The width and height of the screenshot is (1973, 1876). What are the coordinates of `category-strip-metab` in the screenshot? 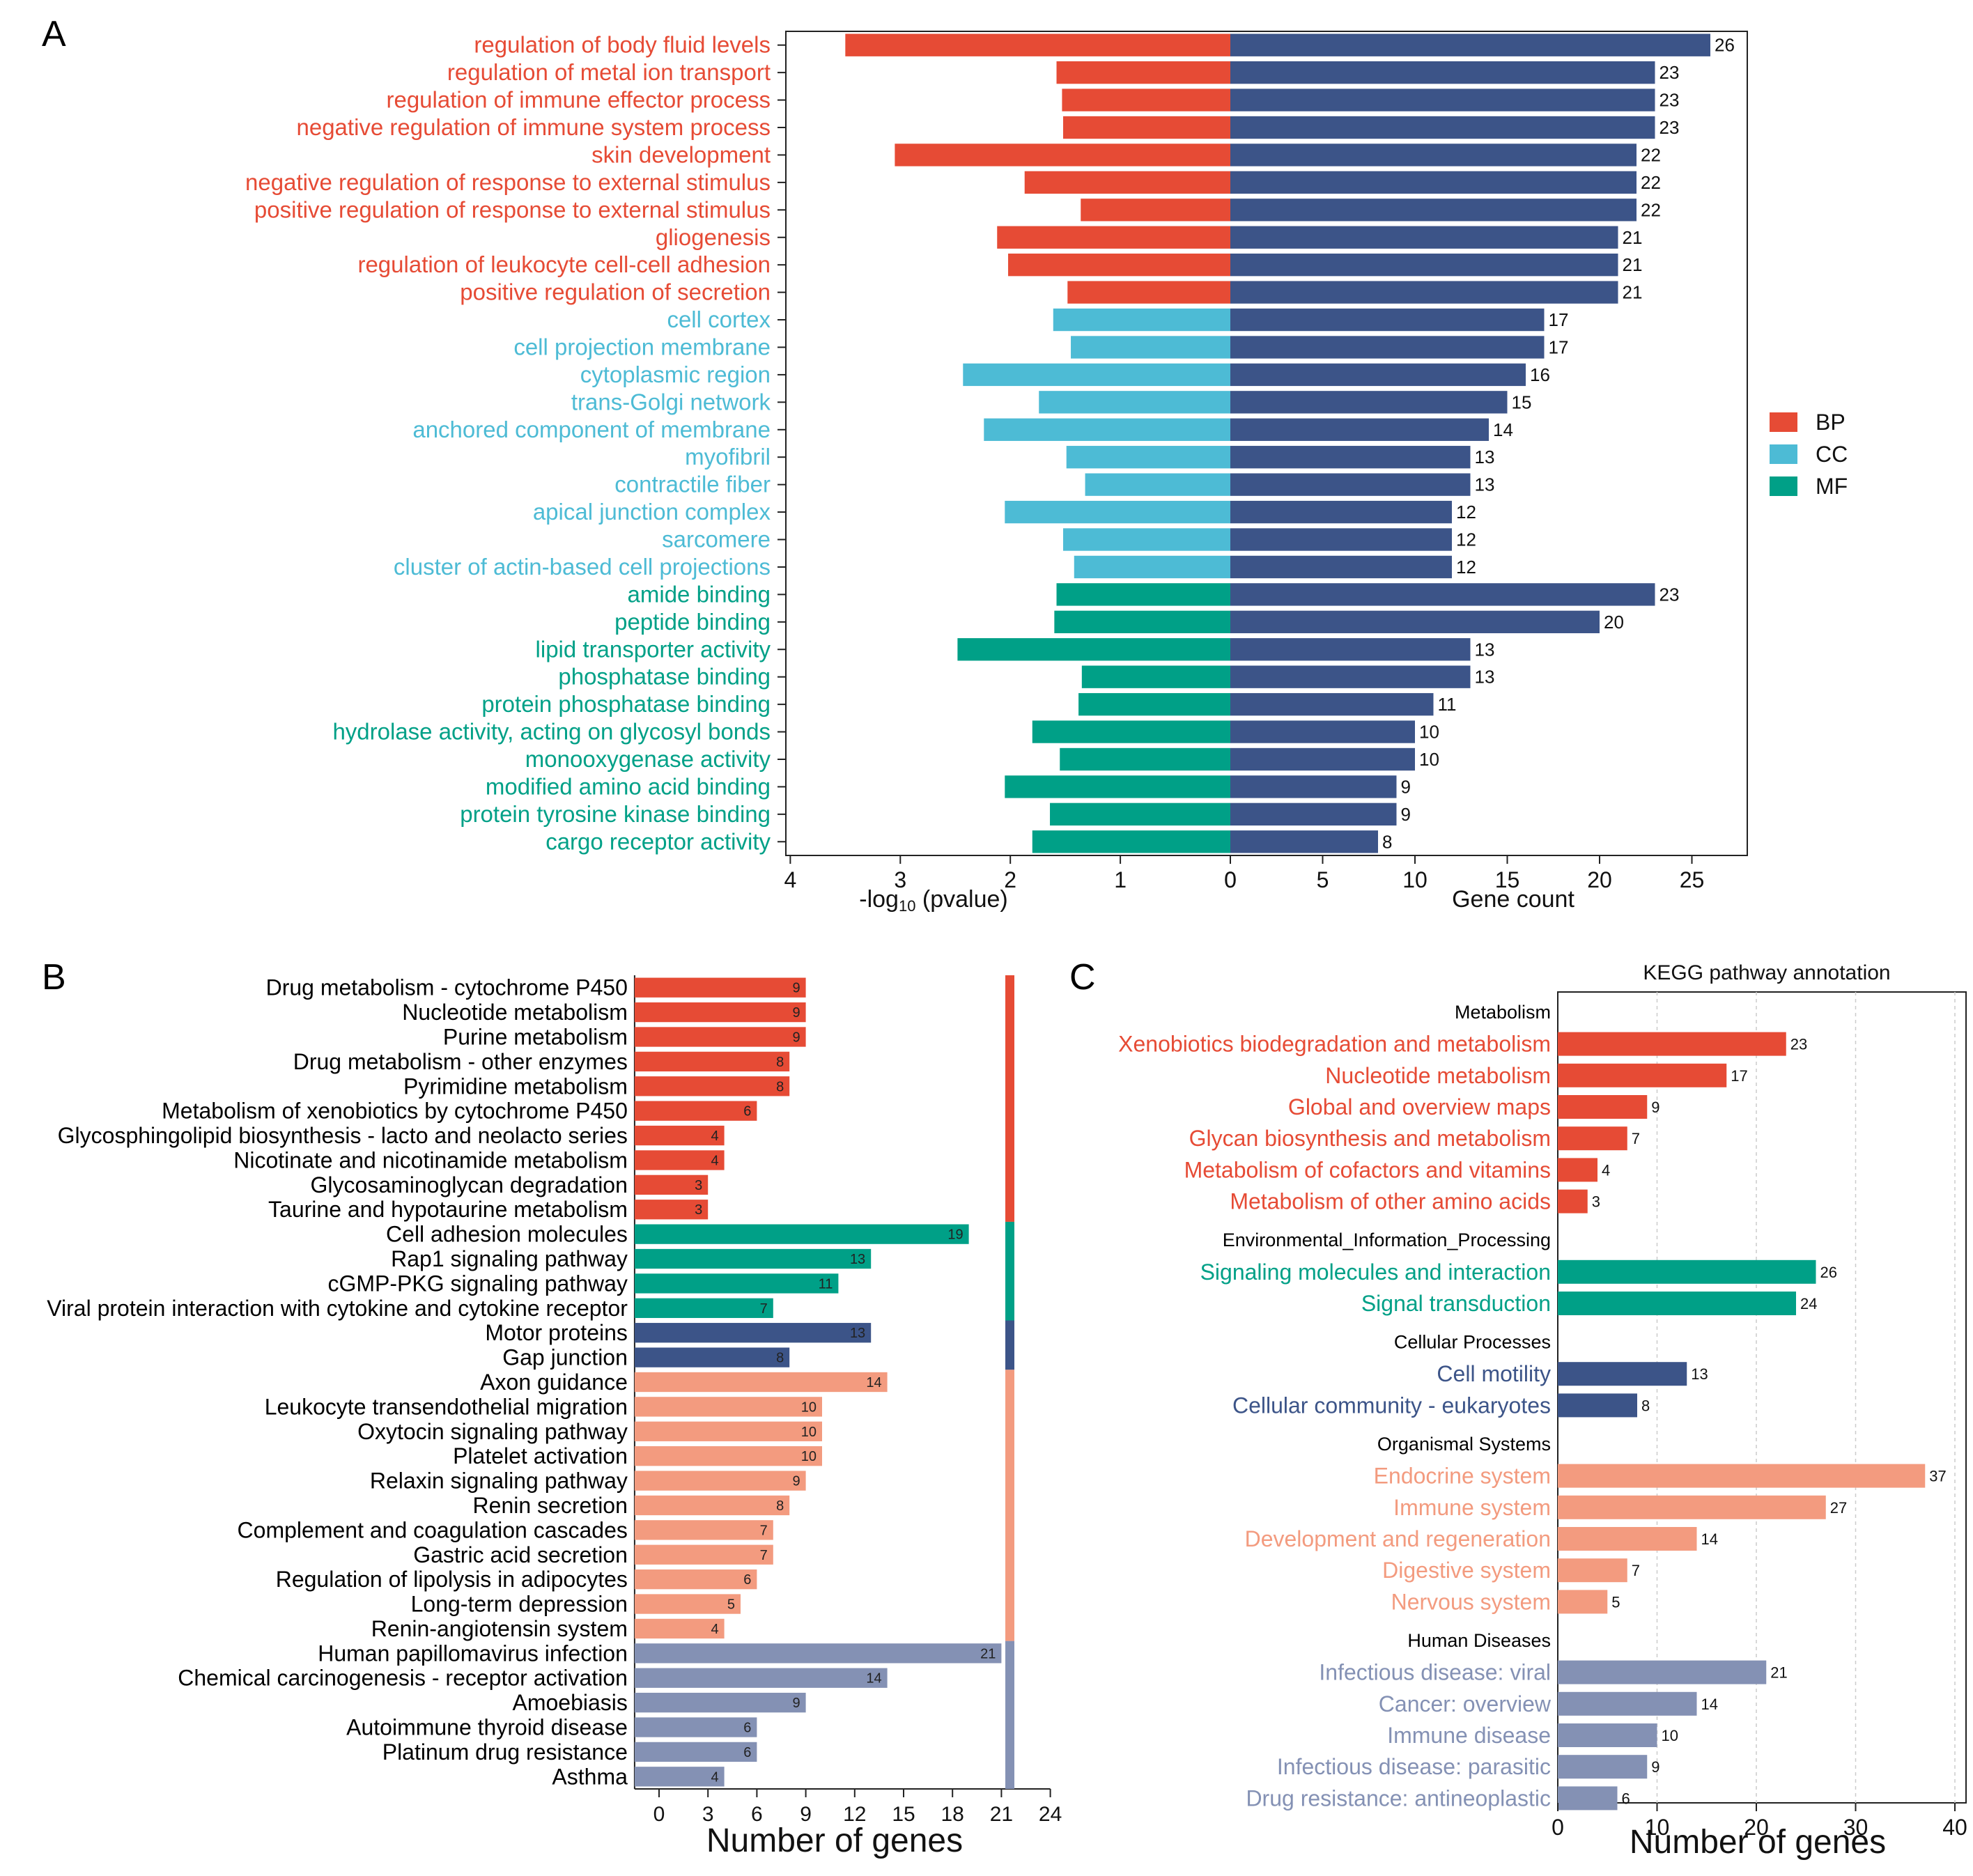 It's located at (1009, 1098).